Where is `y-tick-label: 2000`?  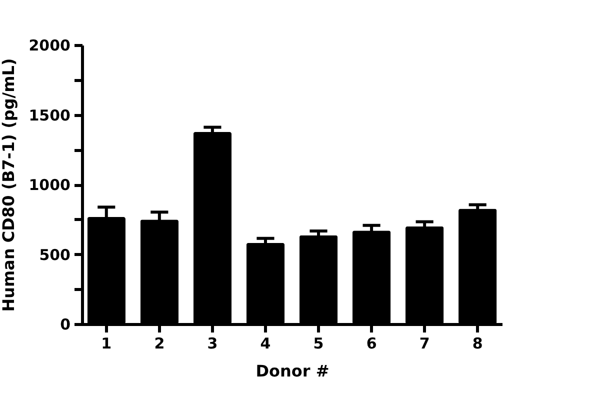
y-tick-label: 2000 is located at coordinates (49, 45).